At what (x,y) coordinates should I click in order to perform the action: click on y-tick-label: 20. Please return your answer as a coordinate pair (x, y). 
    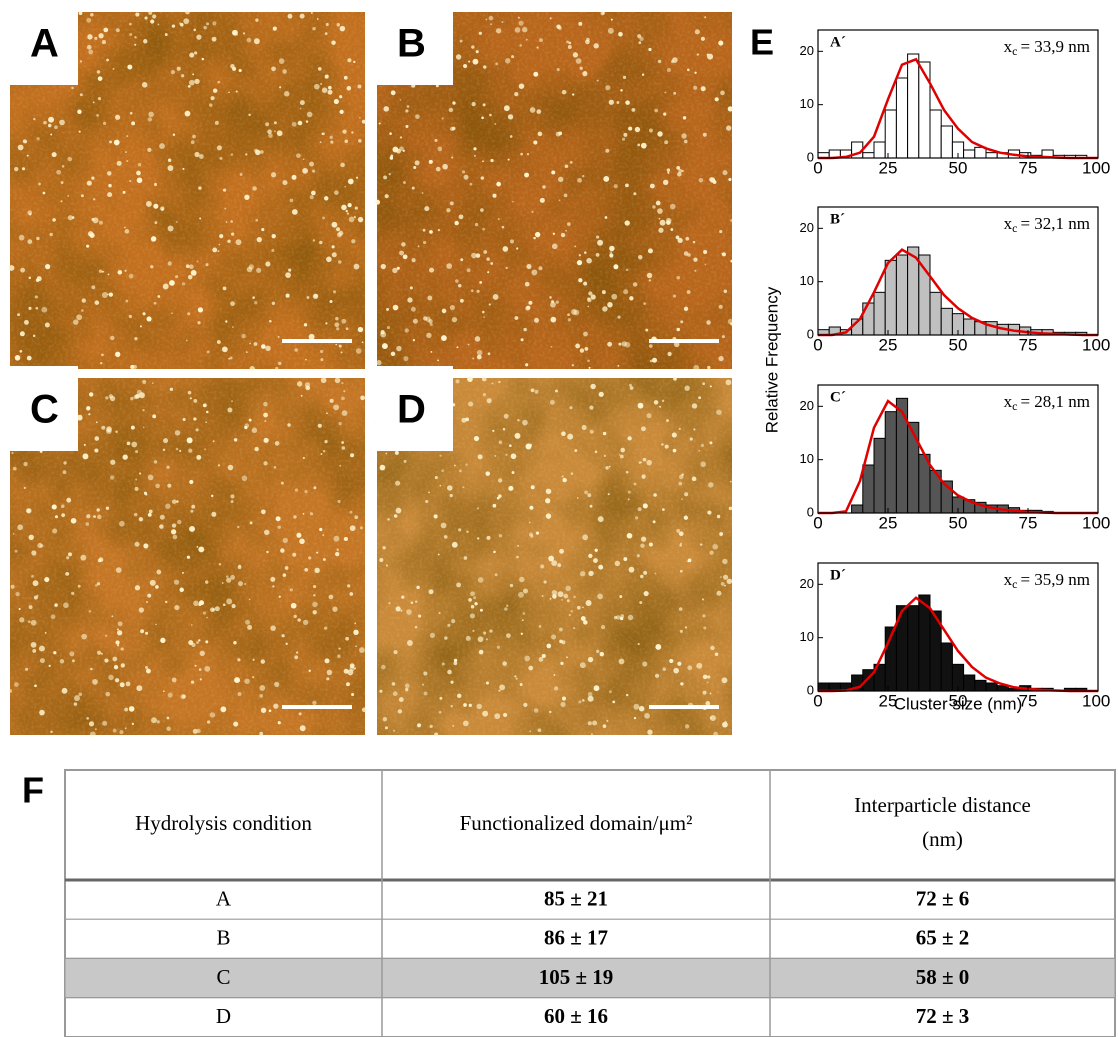
    Looking at the image, I should click on (807, 405).